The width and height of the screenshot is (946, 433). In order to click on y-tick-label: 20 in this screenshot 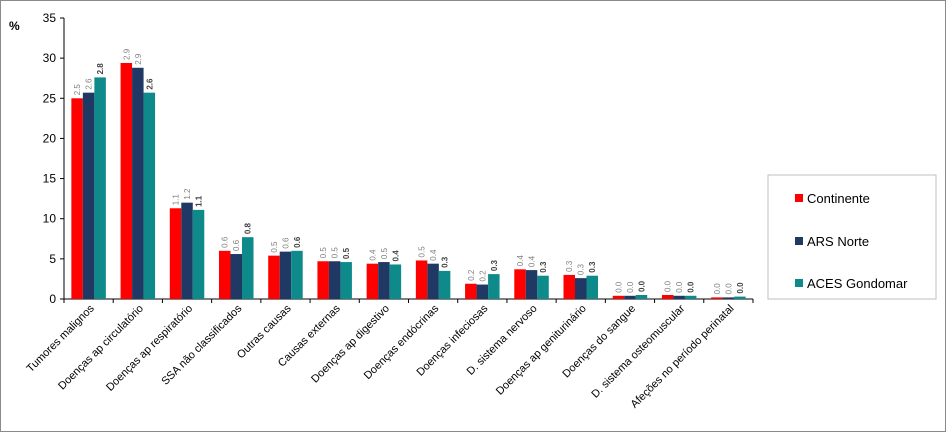, I will do `click(50, 138)`.